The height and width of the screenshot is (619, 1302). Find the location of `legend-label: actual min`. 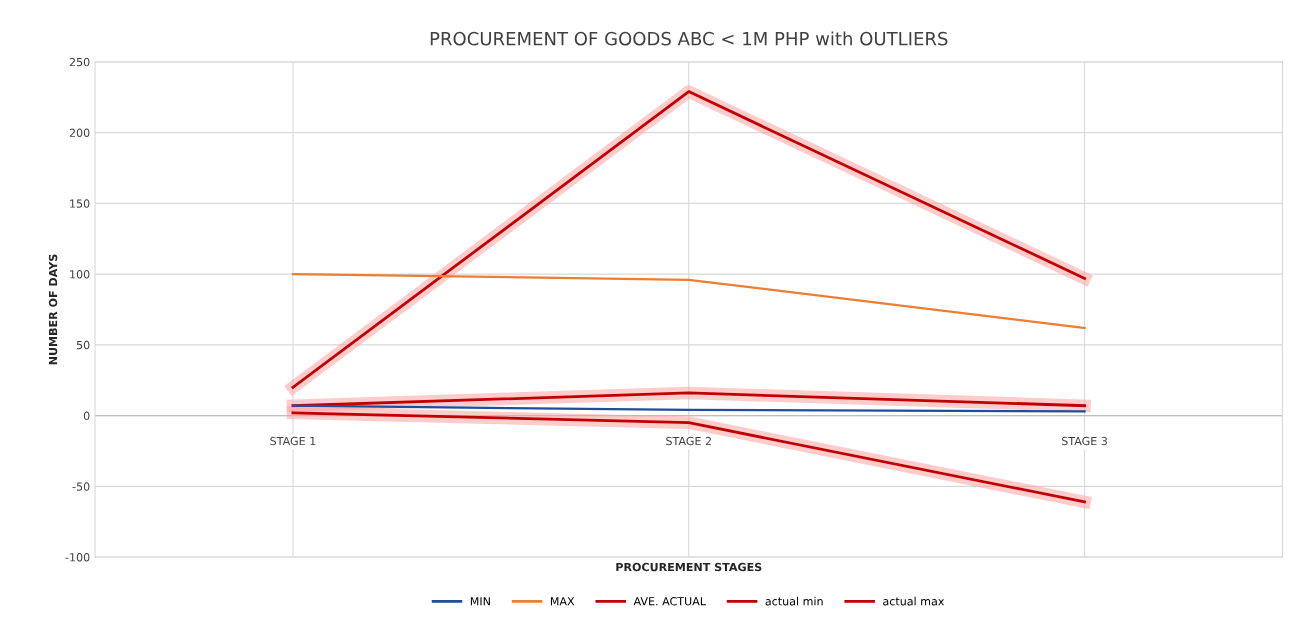

legend-label: actual min is located at coordinates (794, 601).